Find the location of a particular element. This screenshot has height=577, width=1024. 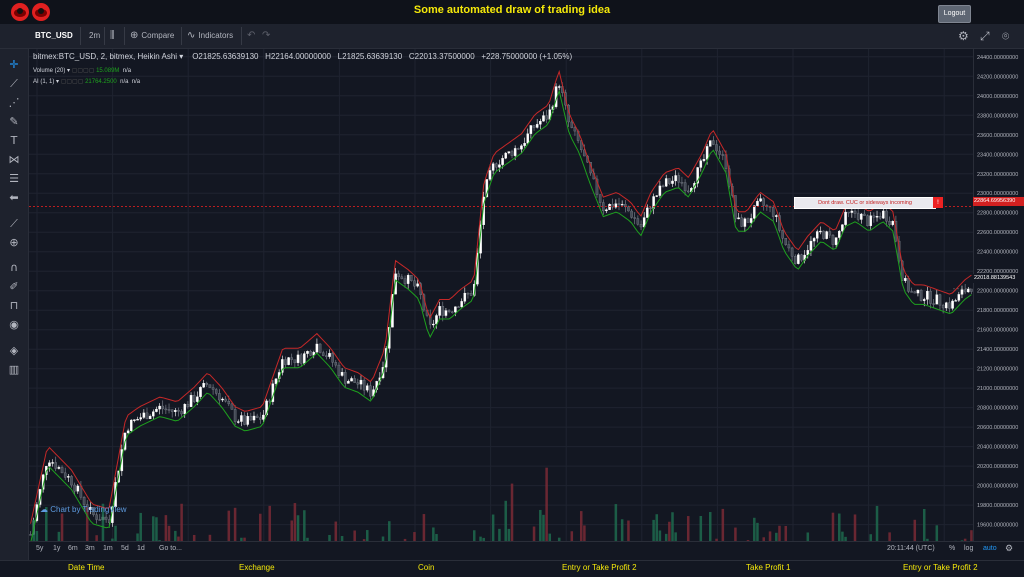

brush-icon: ✎ is located at coordinates (13, 121).